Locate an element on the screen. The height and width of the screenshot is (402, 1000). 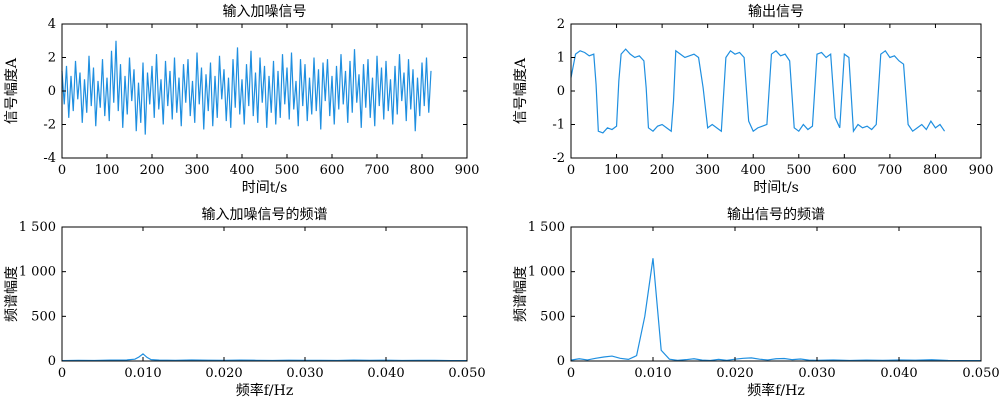
chart-title: 输出信号的频谱 is located at coordinates (776, 215).